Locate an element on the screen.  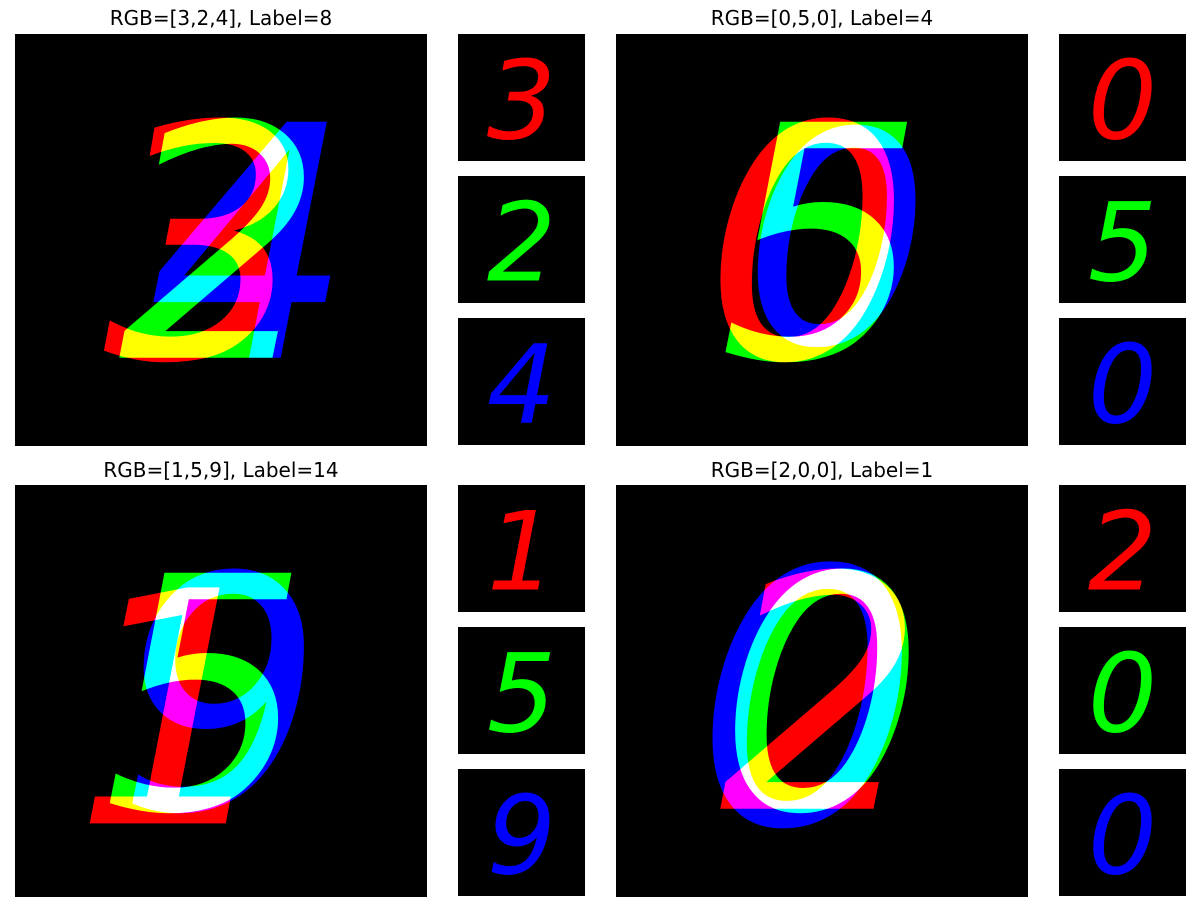
channel-digit-red-3: 1 is located at coordinates (521, 550).